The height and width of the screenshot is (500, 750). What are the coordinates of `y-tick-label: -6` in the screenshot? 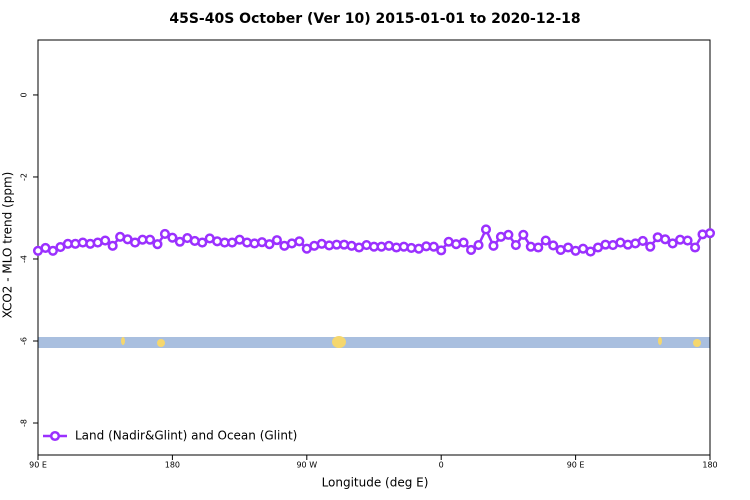 It's located at (24, 341).